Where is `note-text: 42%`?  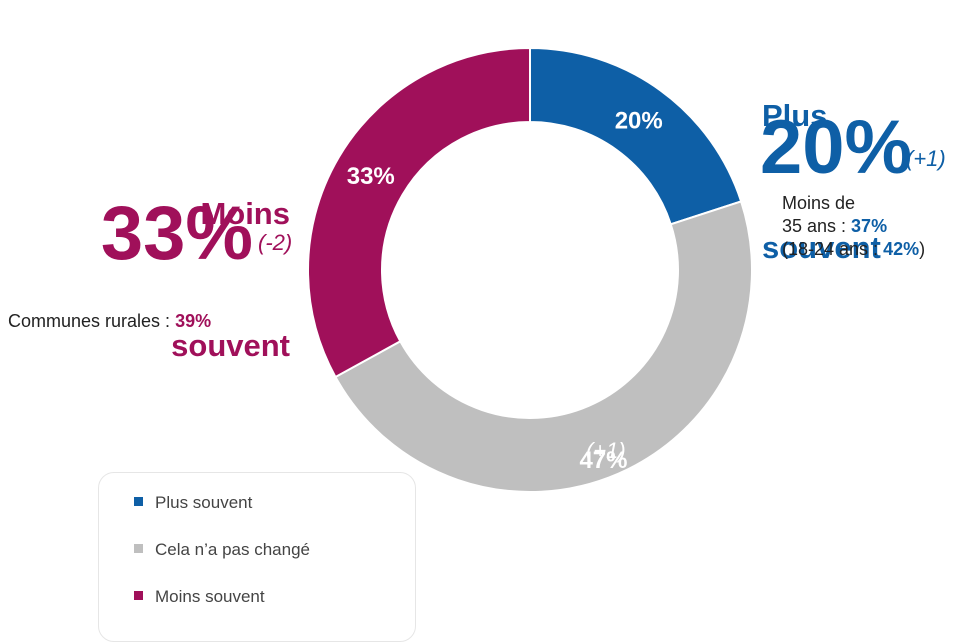 note-text: 42% is located at coordinates (901, 249).